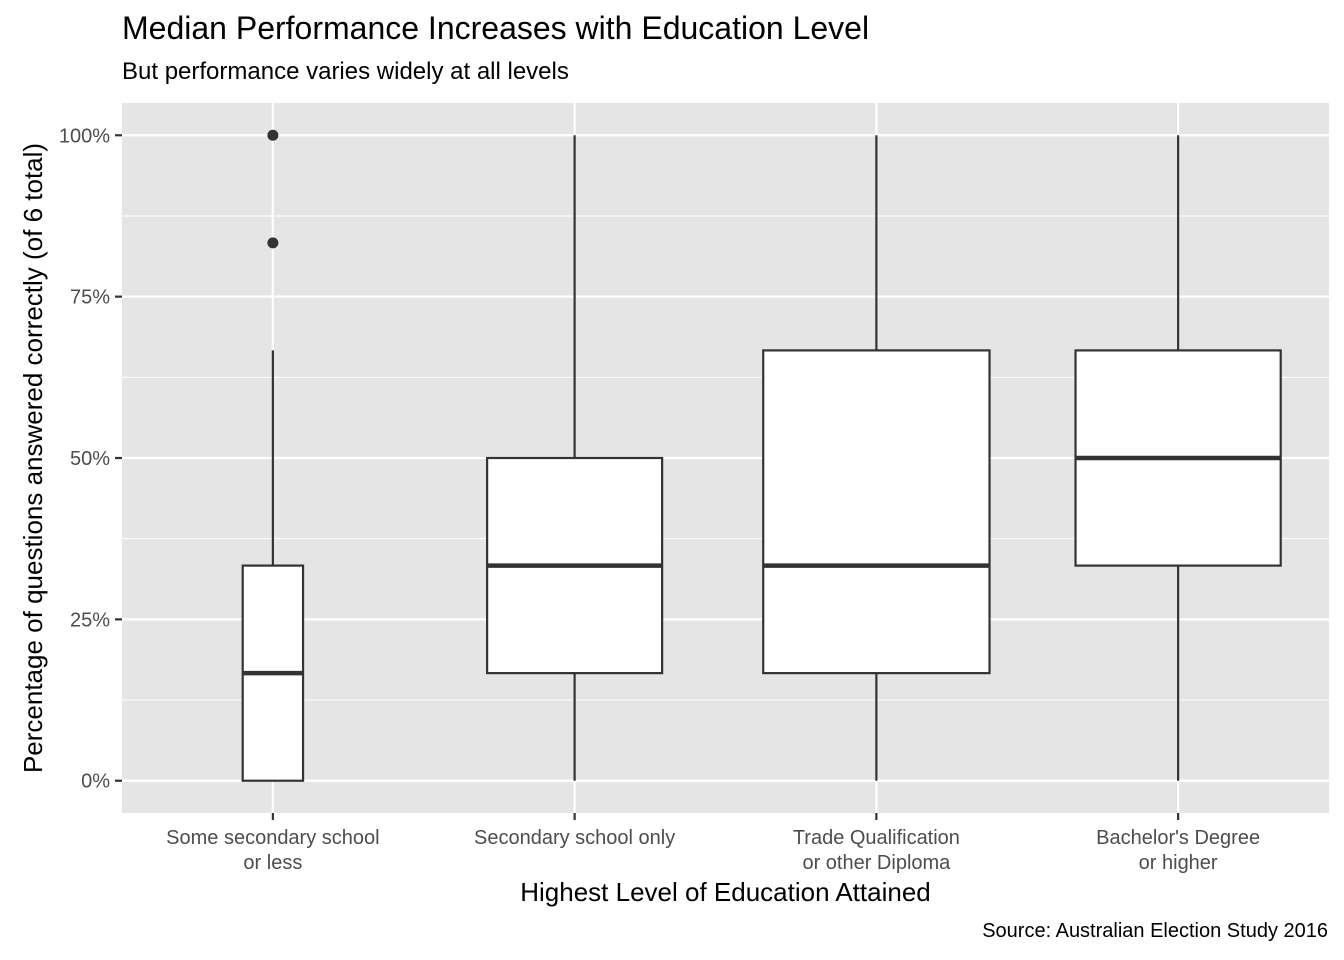 Image resolution: width=1344 pixels, height=960 pixels. What do you see at coordinates (1155, 931) in the screenshot?
I see `chart-caption: Source: Australian Election Study 2016` at bounding box center [1155, 931].